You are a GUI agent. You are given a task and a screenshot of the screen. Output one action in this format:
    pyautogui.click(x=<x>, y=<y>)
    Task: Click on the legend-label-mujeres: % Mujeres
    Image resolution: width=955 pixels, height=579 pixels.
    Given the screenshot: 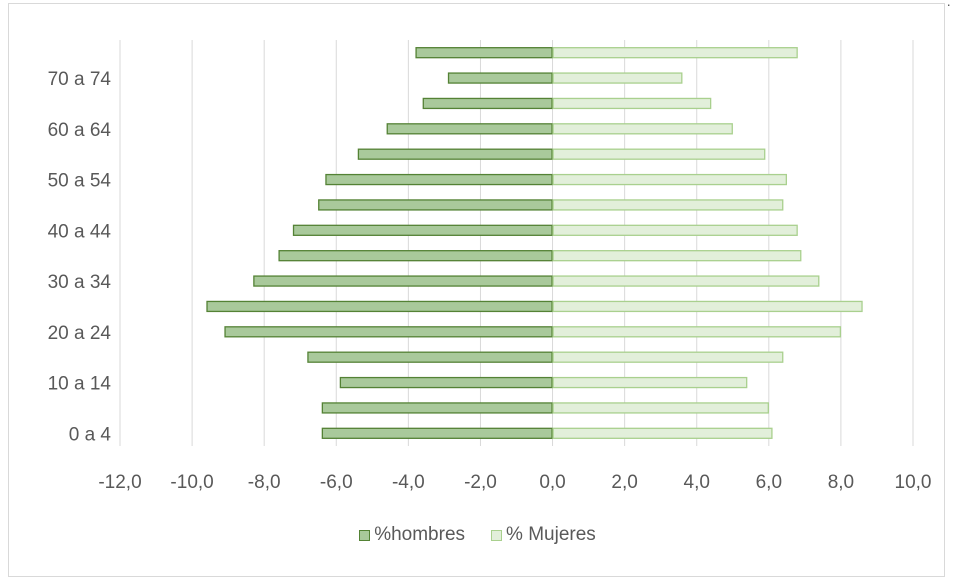 What is the action you would take?
    pyautogui.click(x=551, y=534)
    